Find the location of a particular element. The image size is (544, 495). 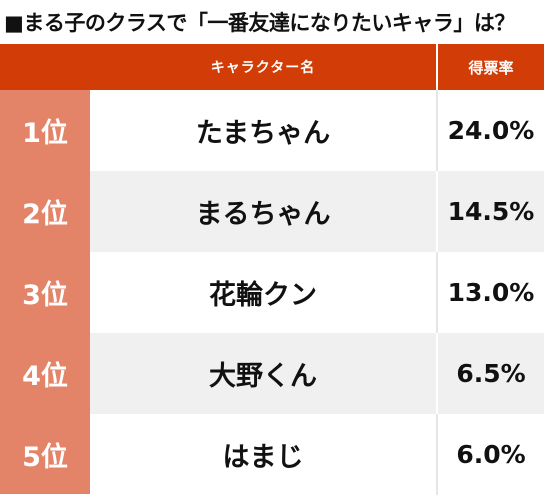

character-name-cell: はまじ is located at coordinates (263, 454).